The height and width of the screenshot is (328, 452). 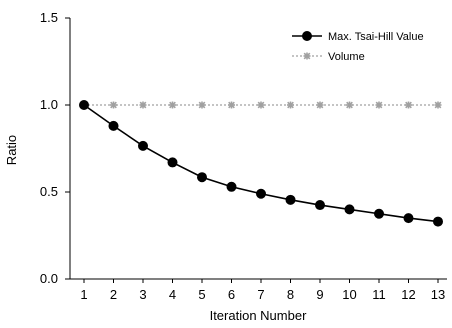 I want to click on x-ticks: 1 2 3 4 5 6 7 8 9 10 11 12 13, so click(x=262, y=290).